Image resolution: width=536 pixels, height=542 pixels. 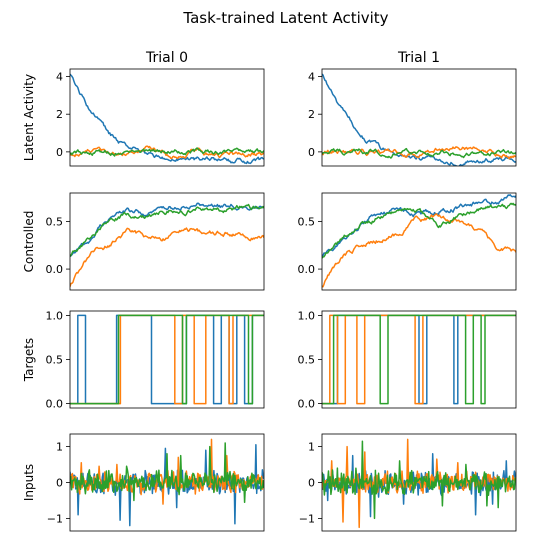 I want to click on col-title-trial-0: Trial 0, so click(x=166, y=58).